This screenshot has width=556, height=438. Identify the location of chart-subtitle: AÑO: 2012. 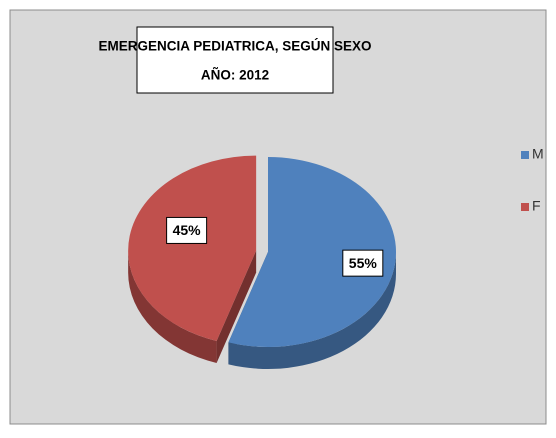
(235, 75).